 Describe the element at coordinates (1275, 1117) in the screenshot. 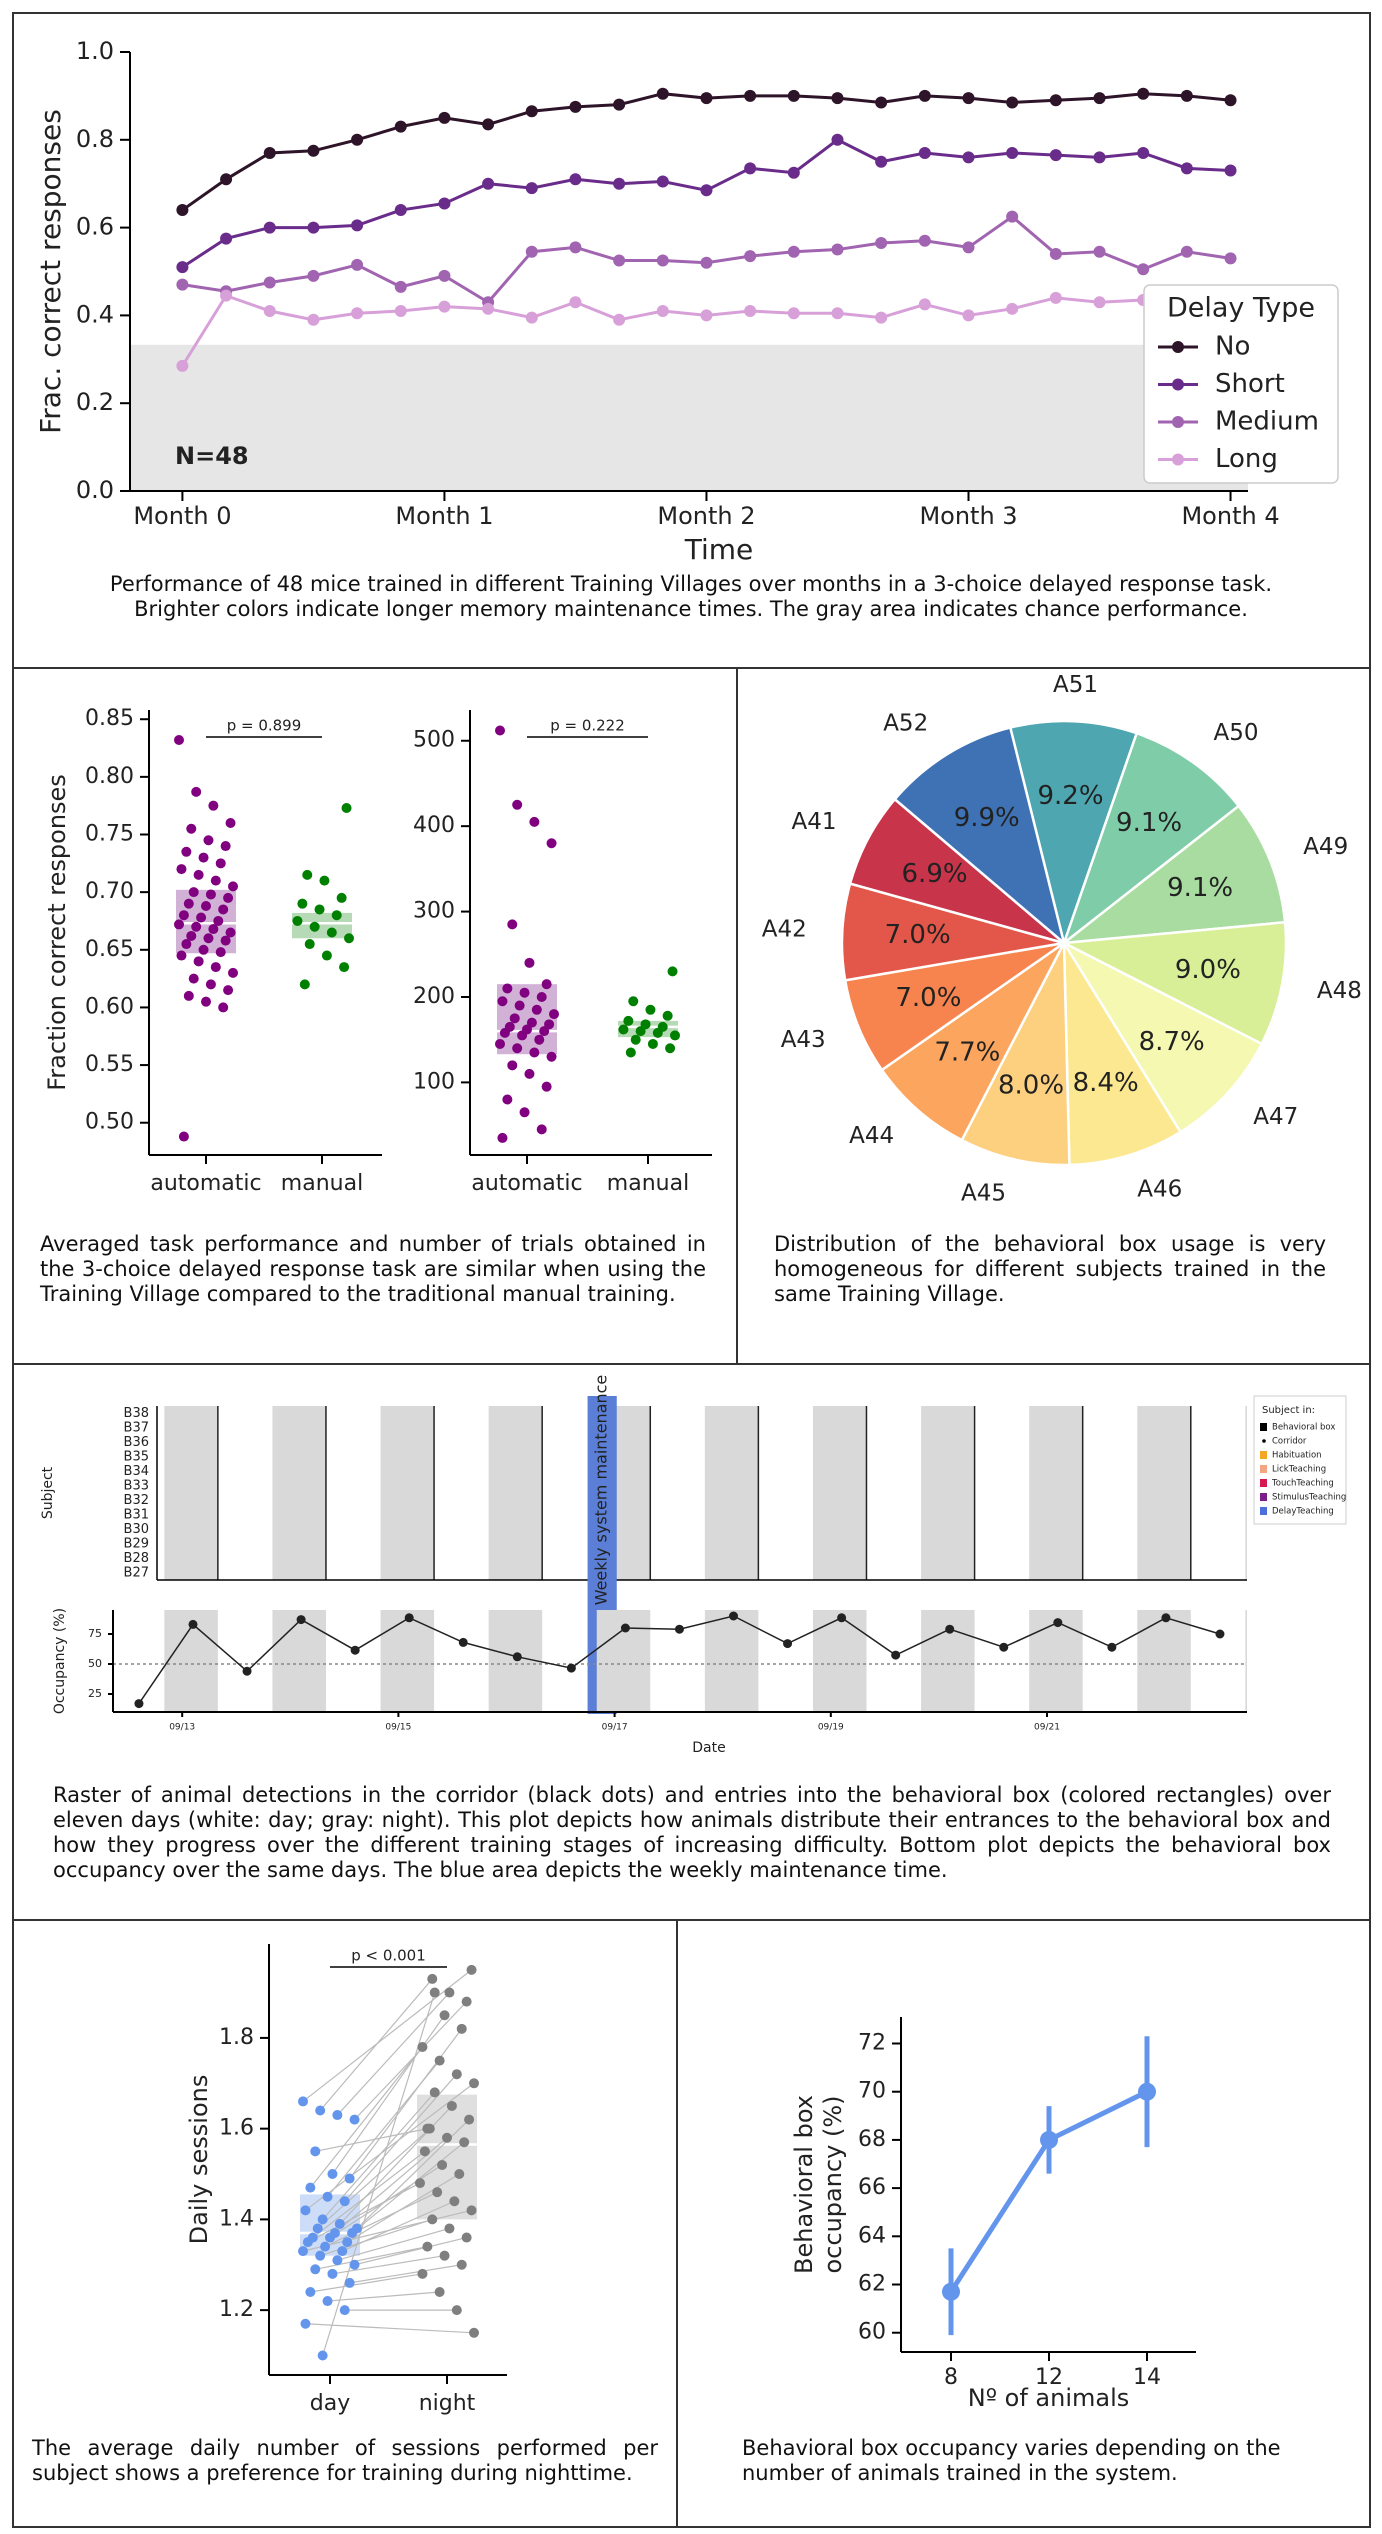

I see `pie-category-label: A47` at that location.